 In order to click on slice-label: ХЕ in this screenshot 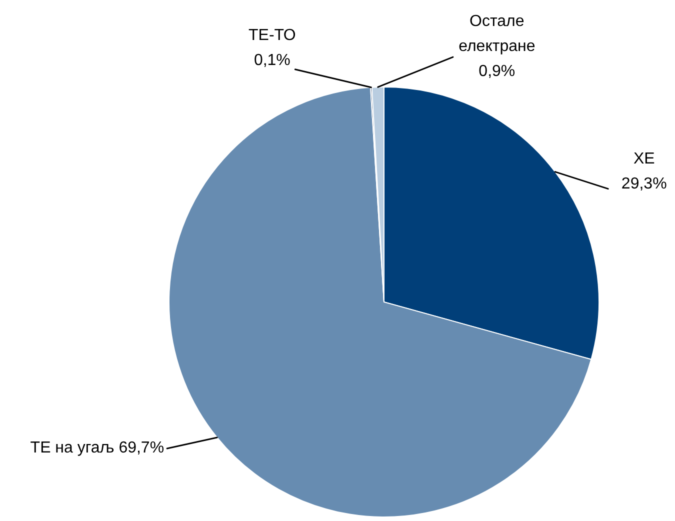, I will do `click(644, 159)`.